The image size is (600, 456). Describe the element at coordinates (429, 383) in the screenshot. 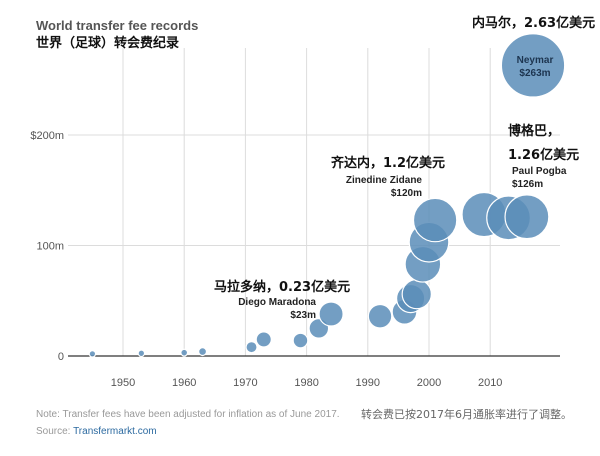

I see `x-tick-label: 2000` at that location.